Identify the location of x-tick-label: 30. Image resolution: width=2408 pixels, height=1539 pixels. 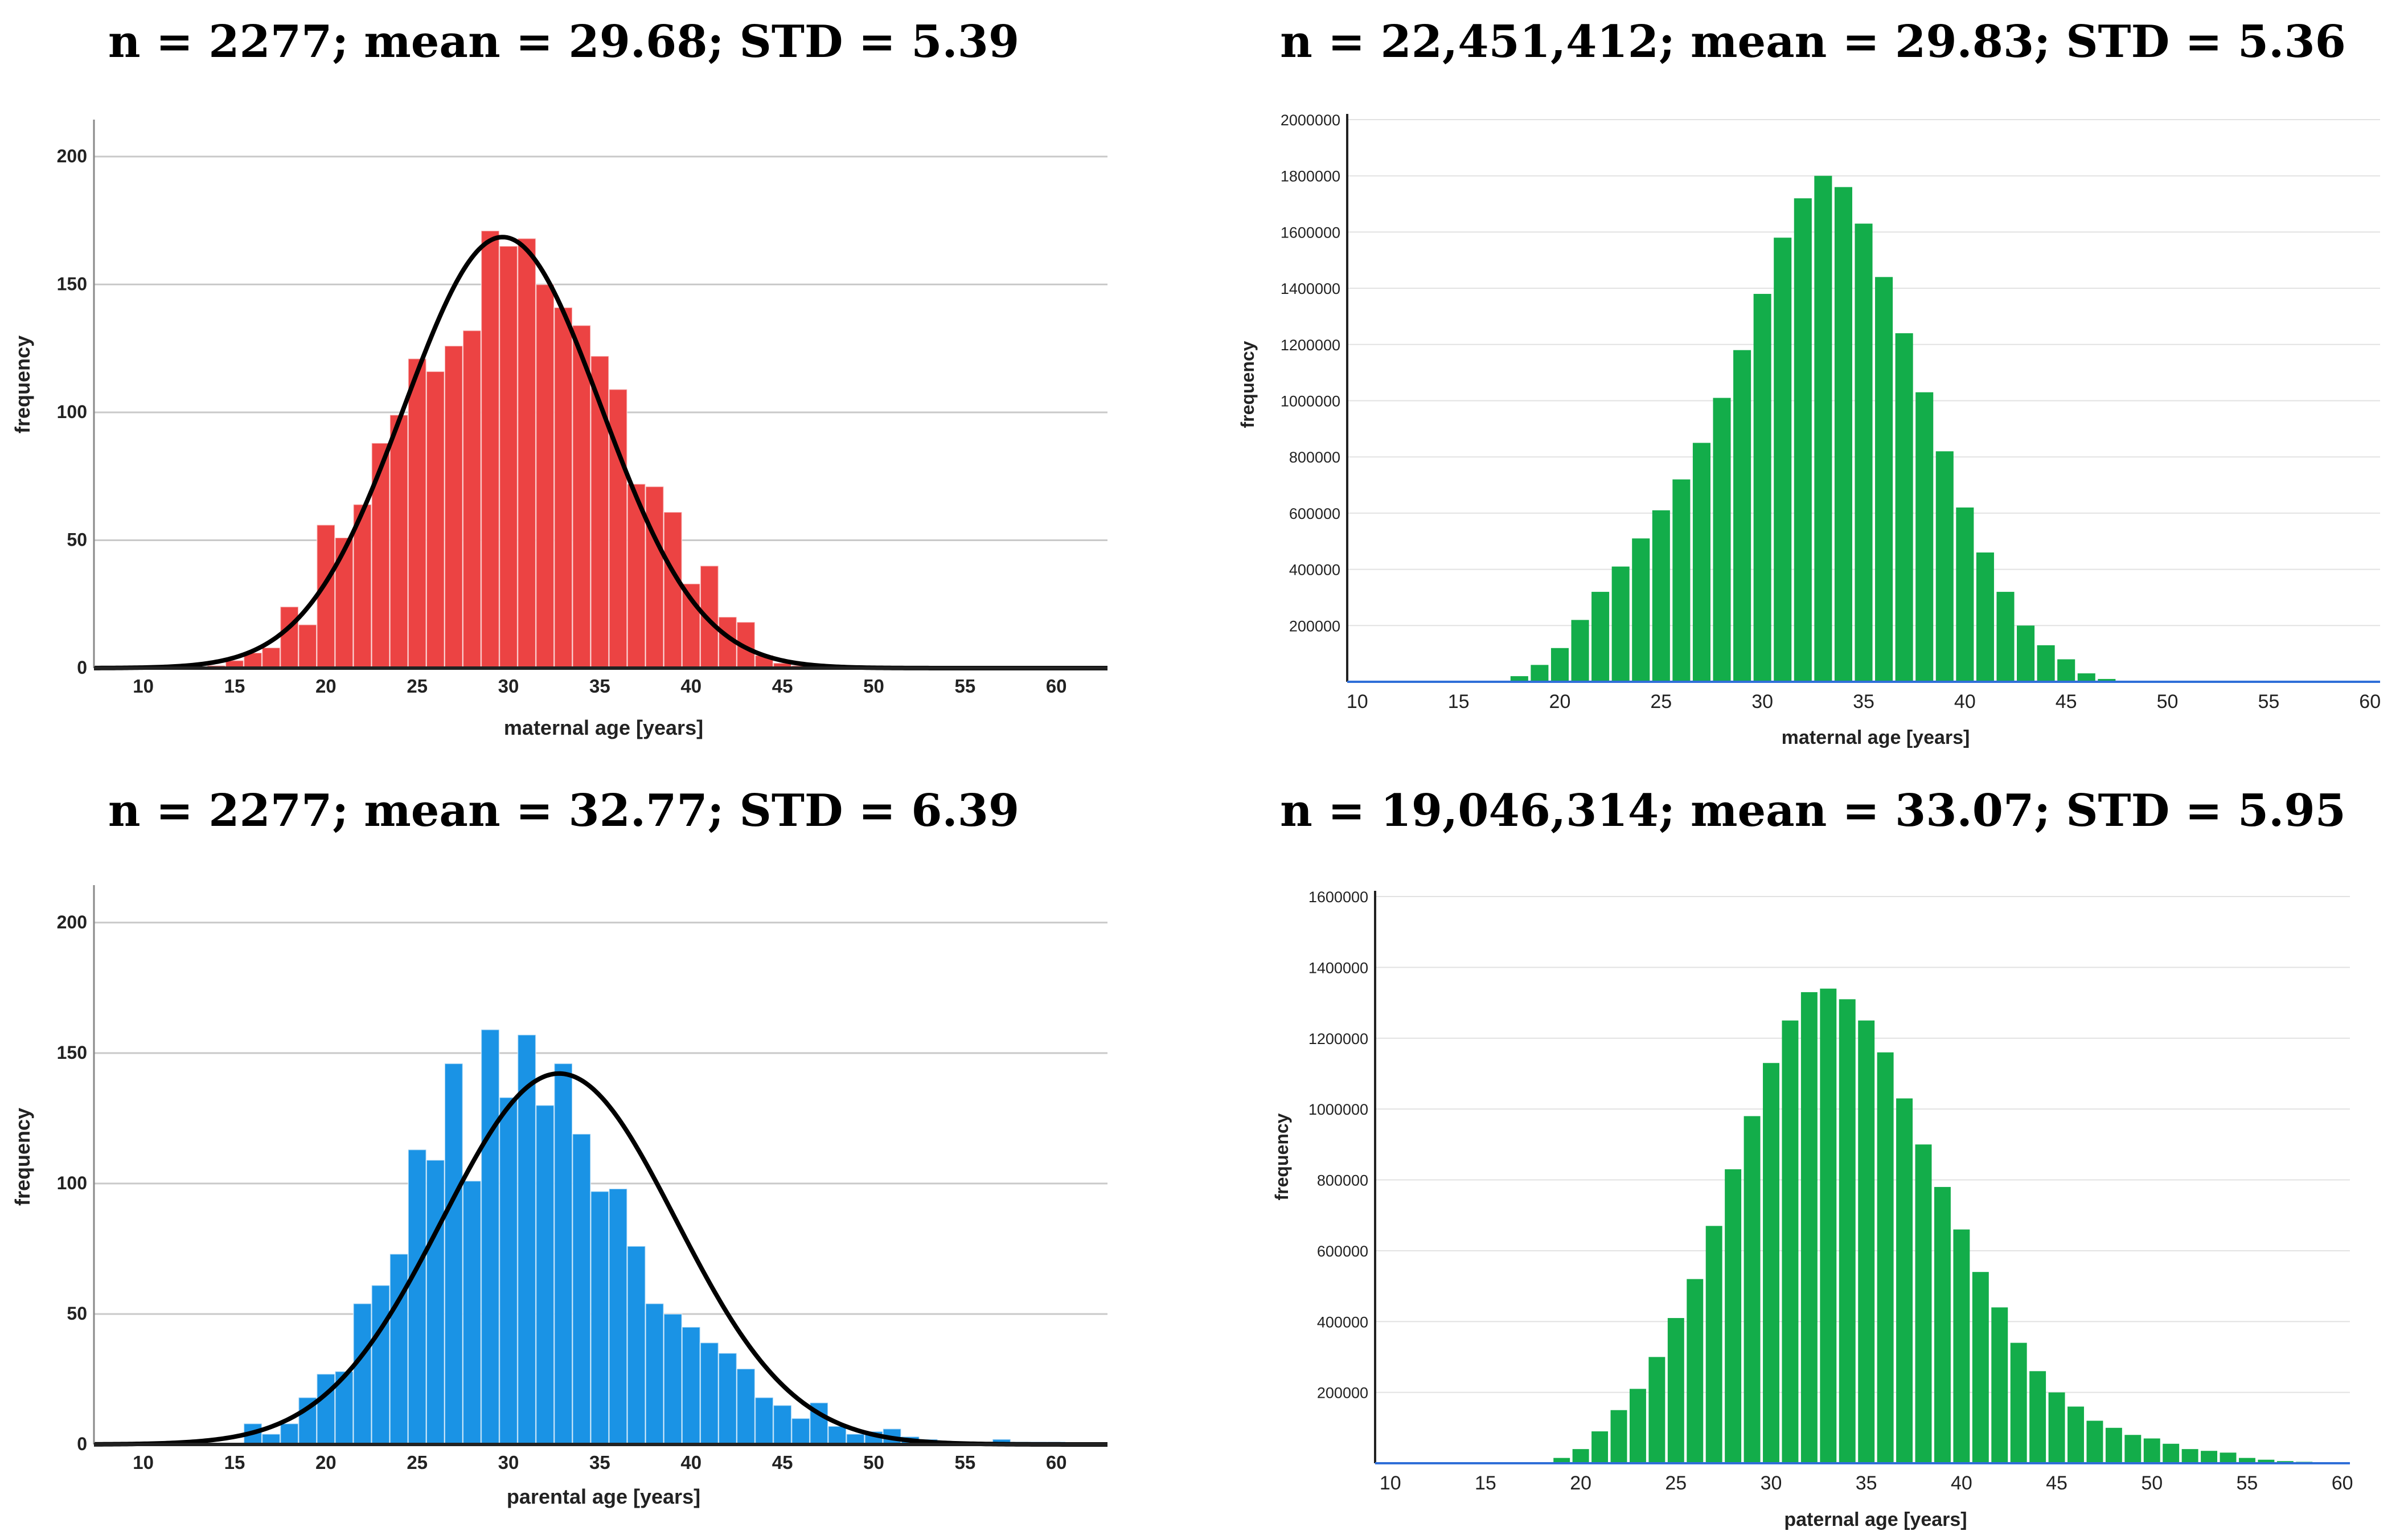
(508, 686).